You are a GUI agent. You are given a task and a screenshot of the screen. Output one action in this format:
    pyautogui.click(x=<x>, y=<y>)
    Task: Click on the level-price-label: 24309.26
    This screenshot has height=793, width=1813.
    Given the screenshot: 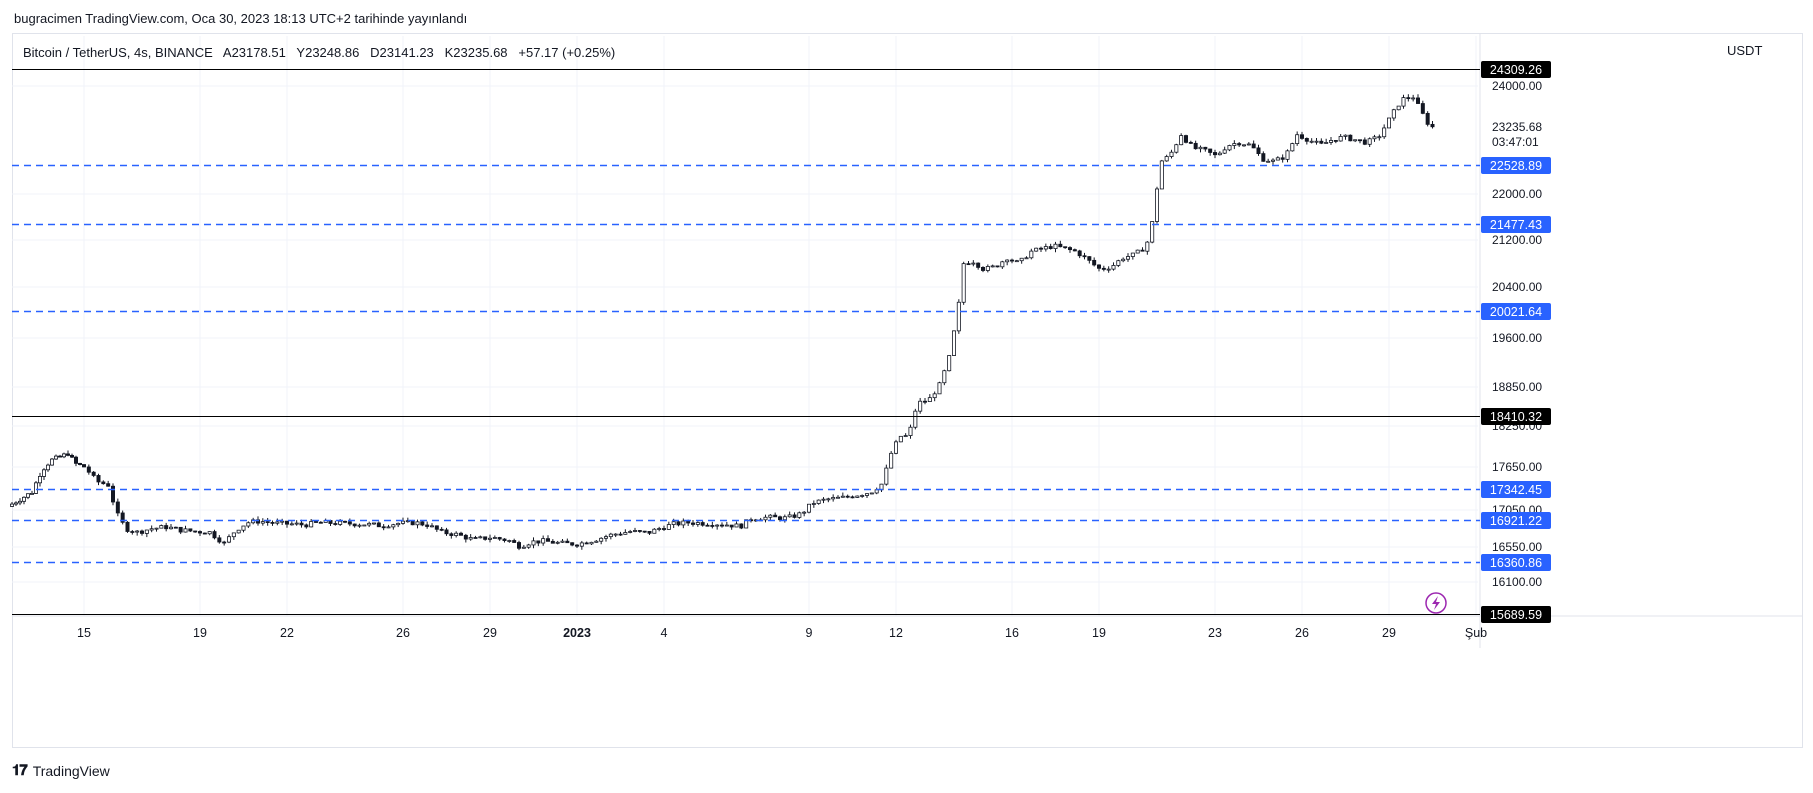 What is the action you would take?
    pyautogui.click(x=1516, y=70)
    